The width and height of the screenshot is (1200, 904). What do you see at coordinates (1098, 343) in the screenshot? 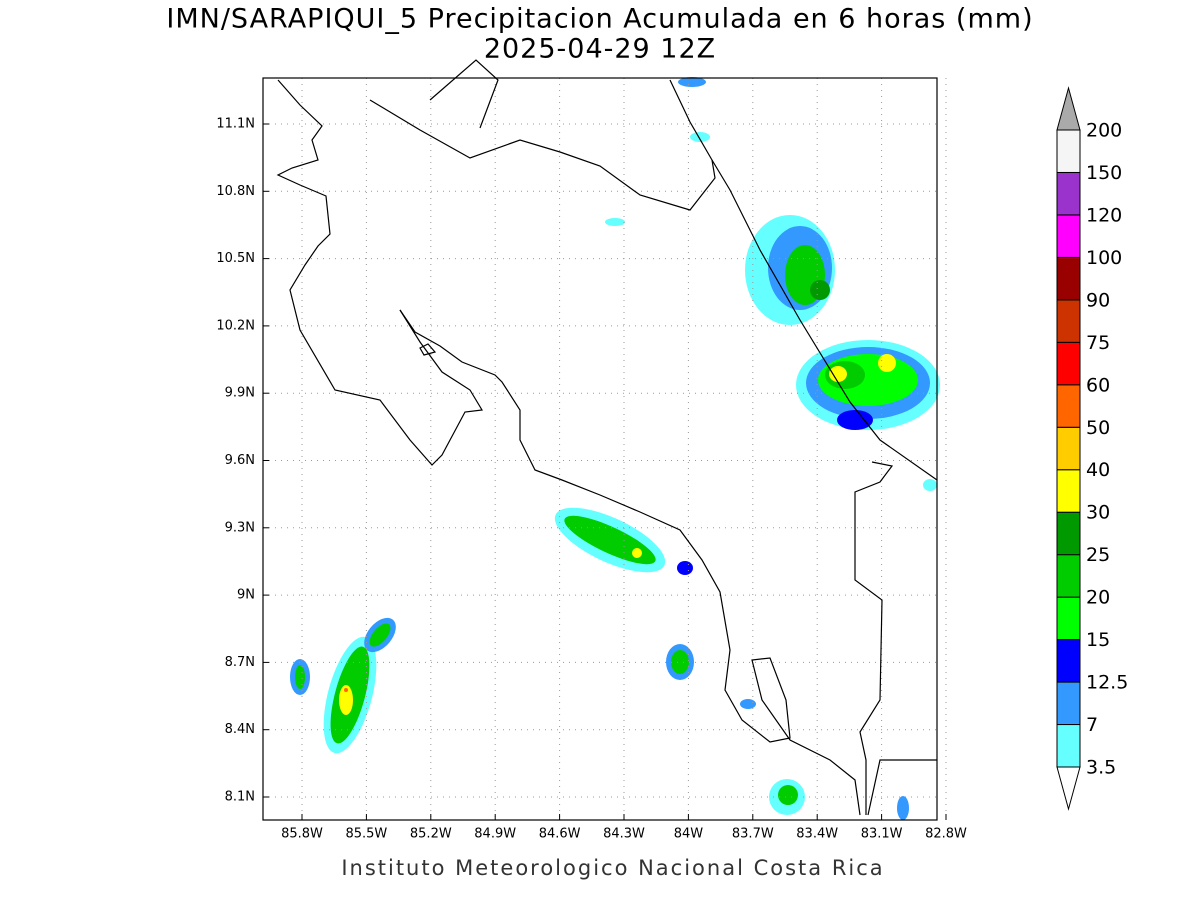
I see `colorbar-label: 75` at bounding box center [1098, 343].